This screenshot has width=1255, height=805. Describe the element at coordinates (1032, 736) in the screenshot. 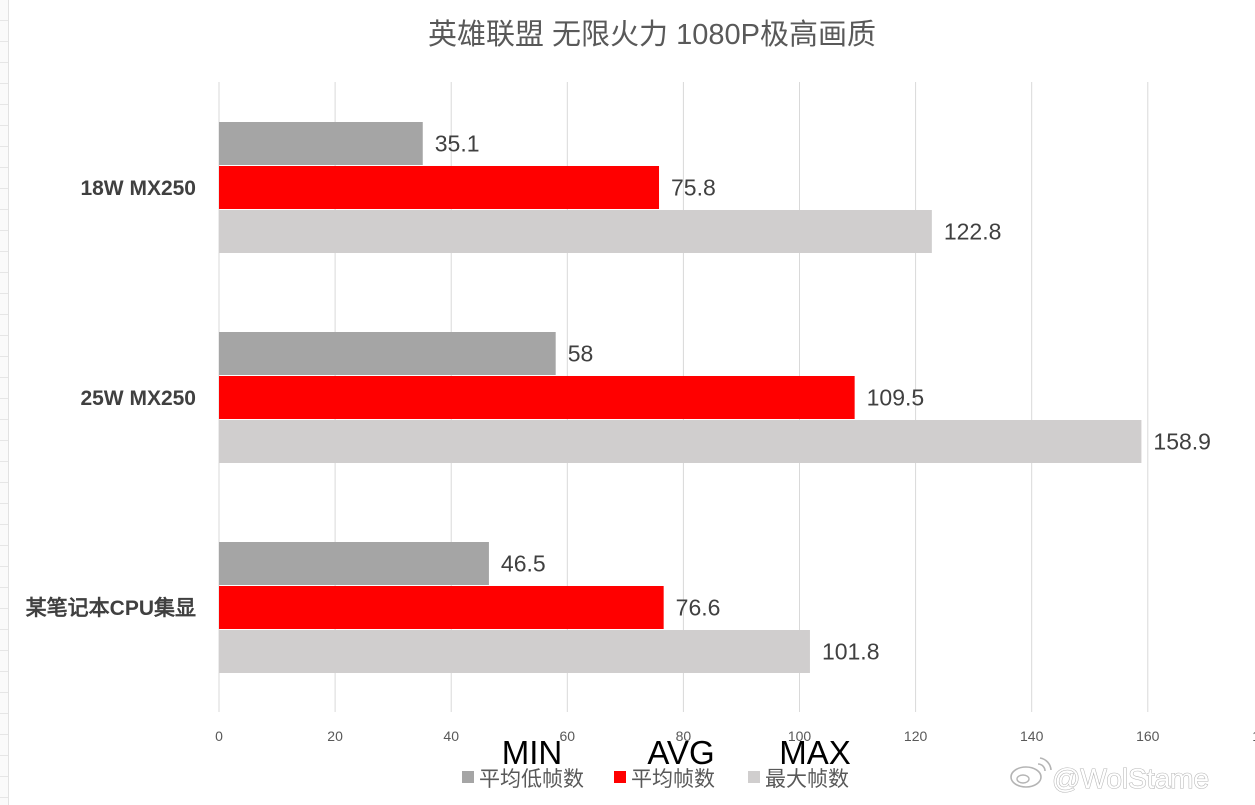

I see `x-tick-label: 140` at that location.